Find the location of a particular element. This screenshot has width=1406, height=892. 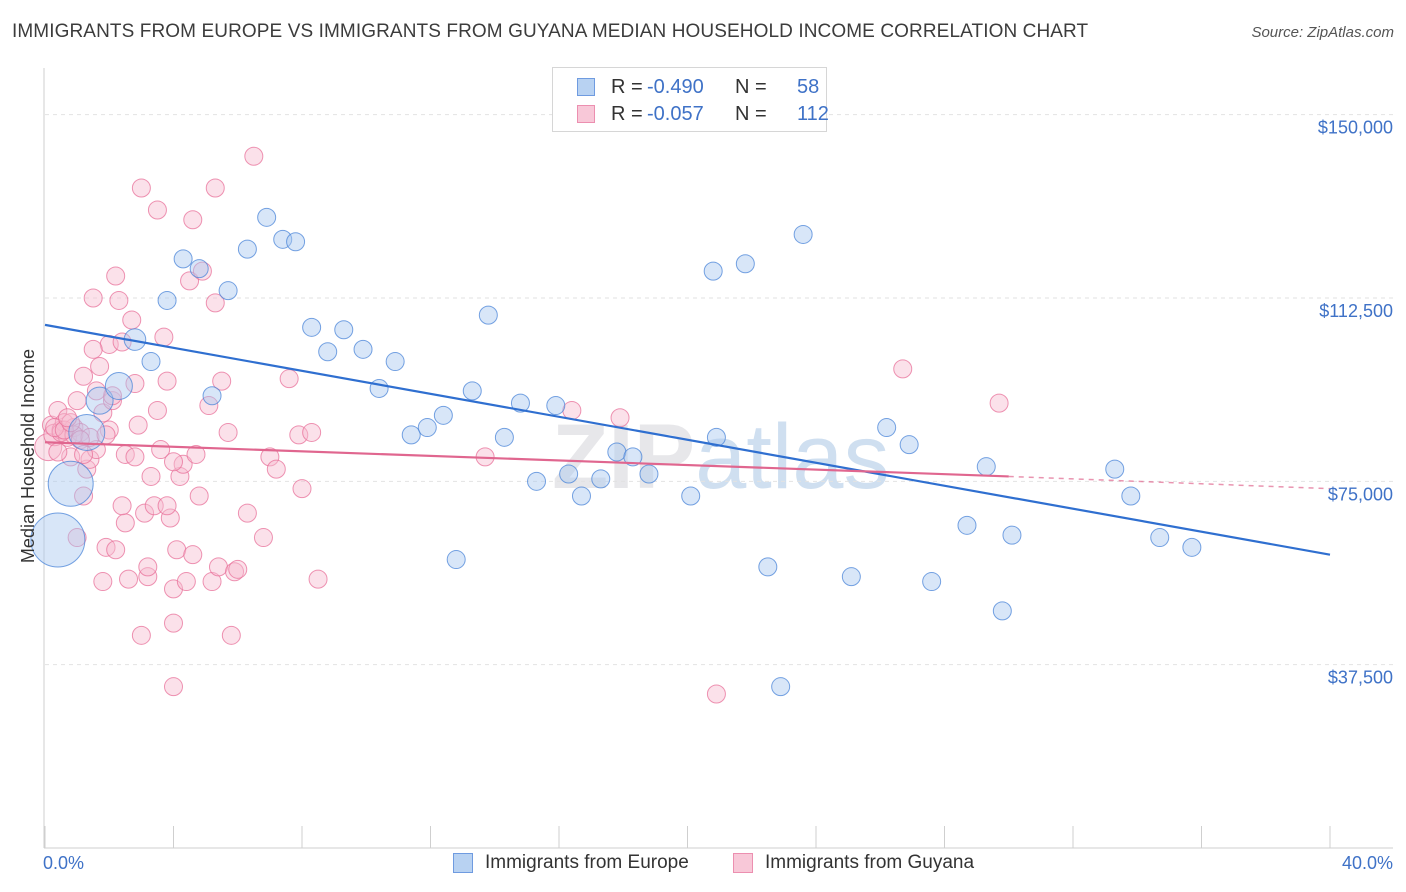

bottom-guyana-label: Immigrants from Guyana is located at coordinates (870, 862).